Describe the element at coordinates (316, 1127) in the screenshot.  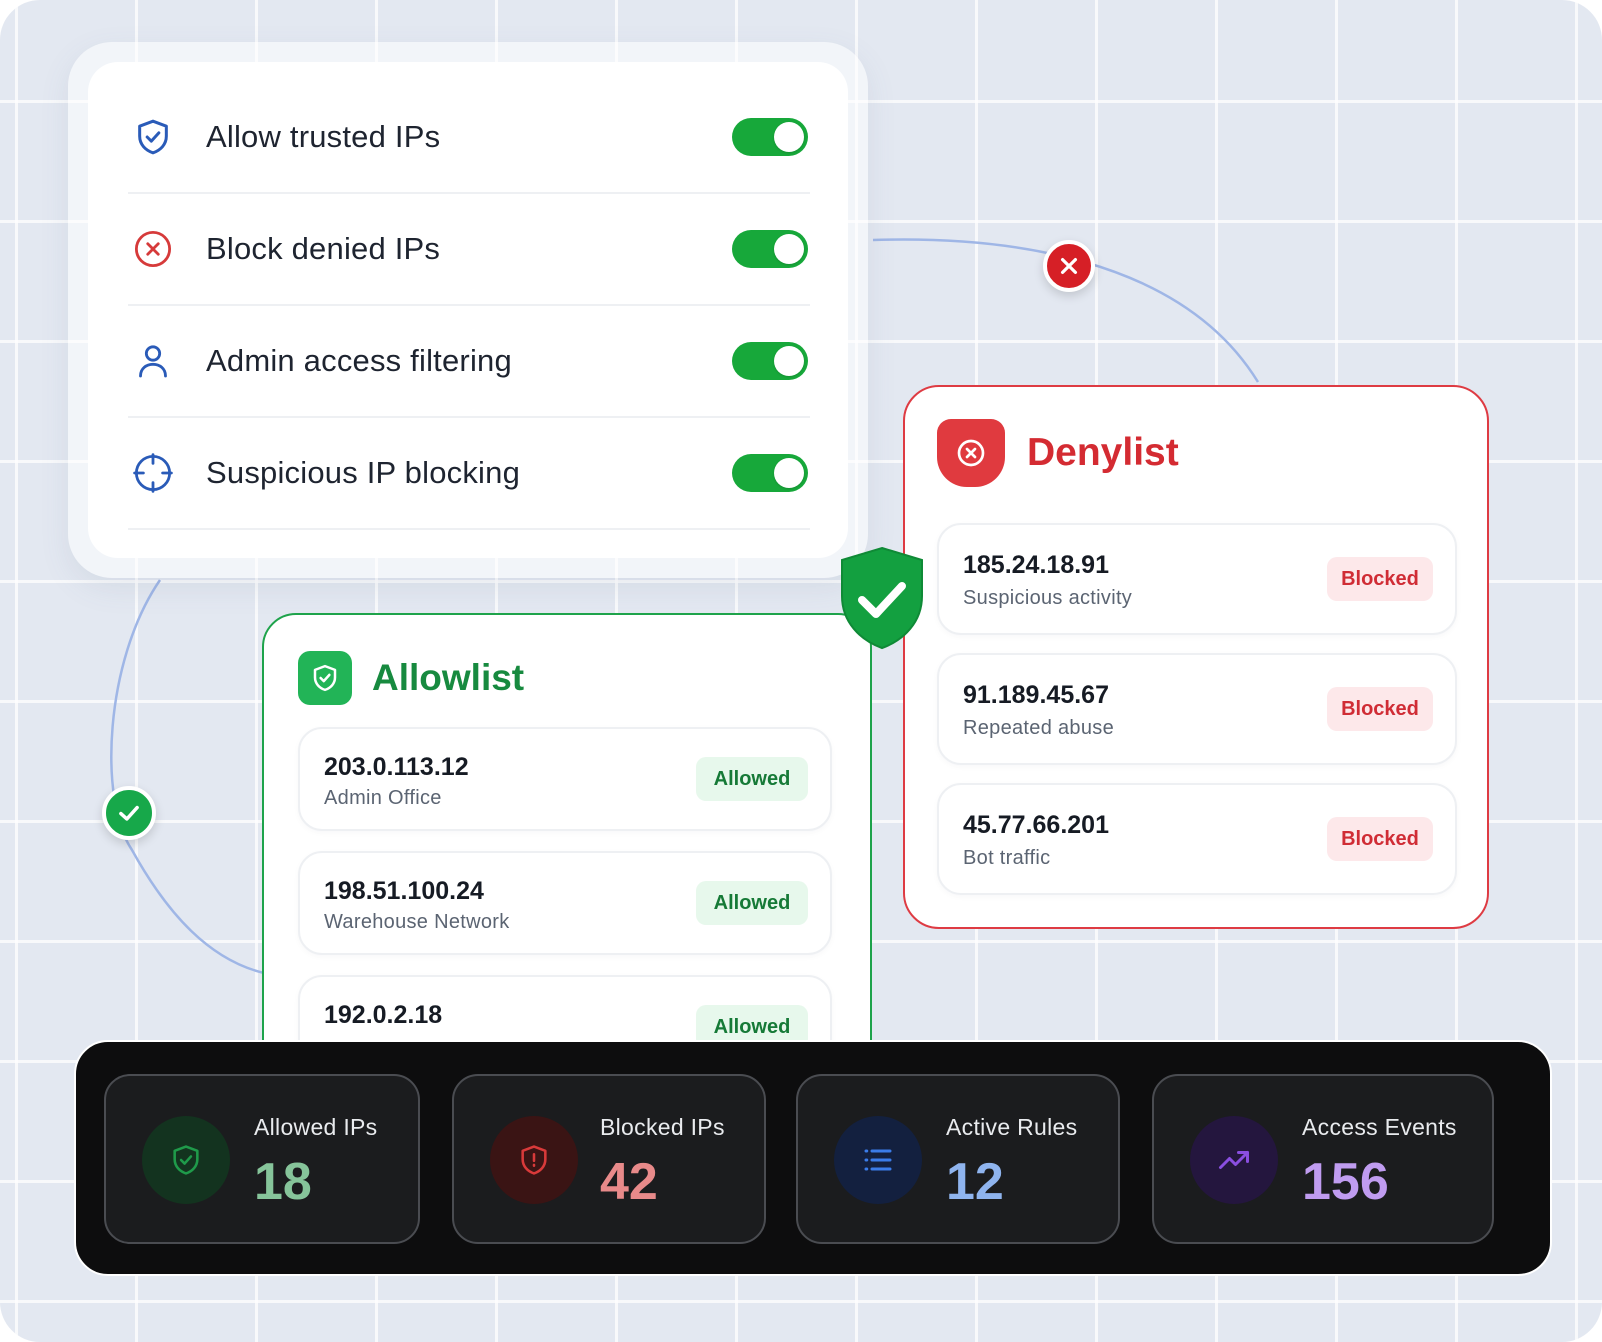
I see `stat-label: Allowed IPs` at that location.